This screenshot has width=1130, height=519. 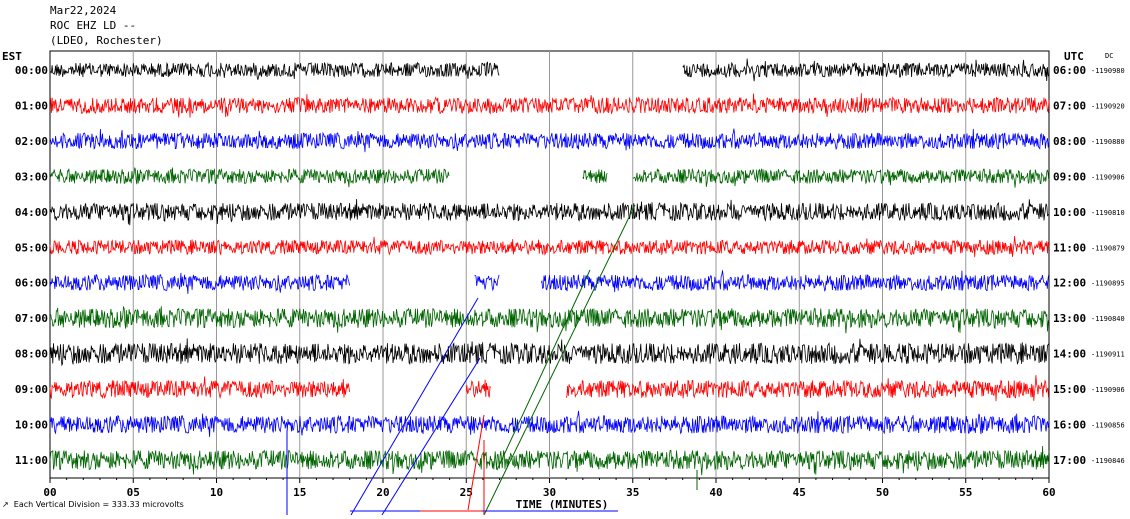 What do you see at coordinates (632, 492) in the screenshot?
I see `x-tick-label: 35` at bounding box center [632, 492].